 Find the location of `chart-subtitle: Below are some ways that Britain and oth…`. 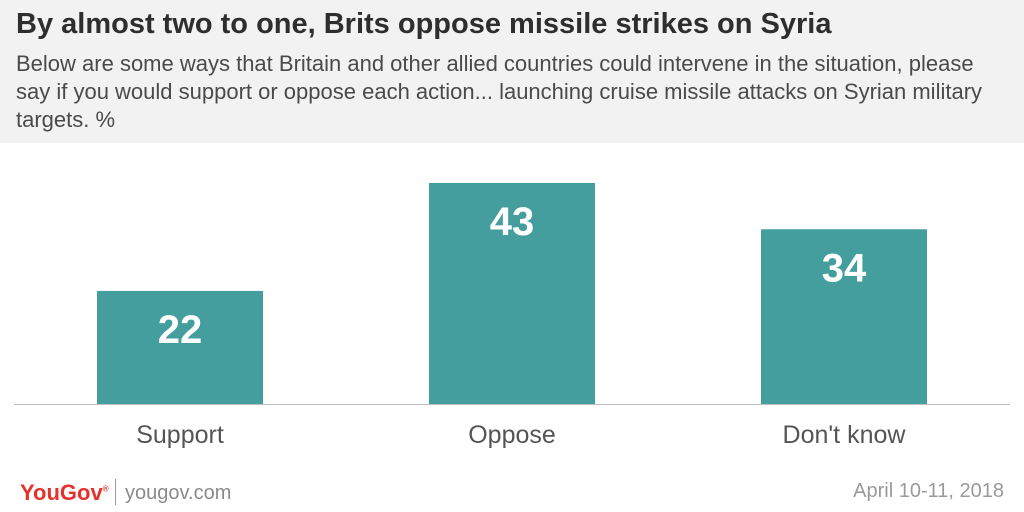

chart-subtitle: Below are some ways that Britain and oth… is located at coordinates (499, 91).